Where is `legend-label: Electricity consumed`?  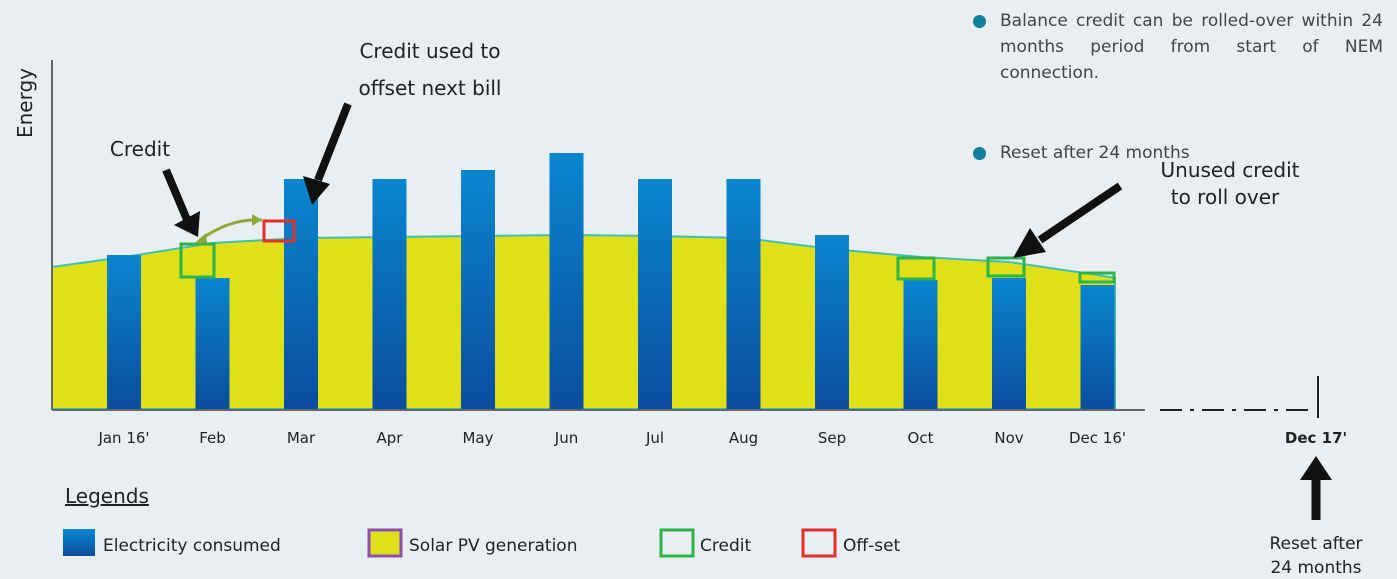
legend-label: Electricity consumed is located at coordinates (192, 546).